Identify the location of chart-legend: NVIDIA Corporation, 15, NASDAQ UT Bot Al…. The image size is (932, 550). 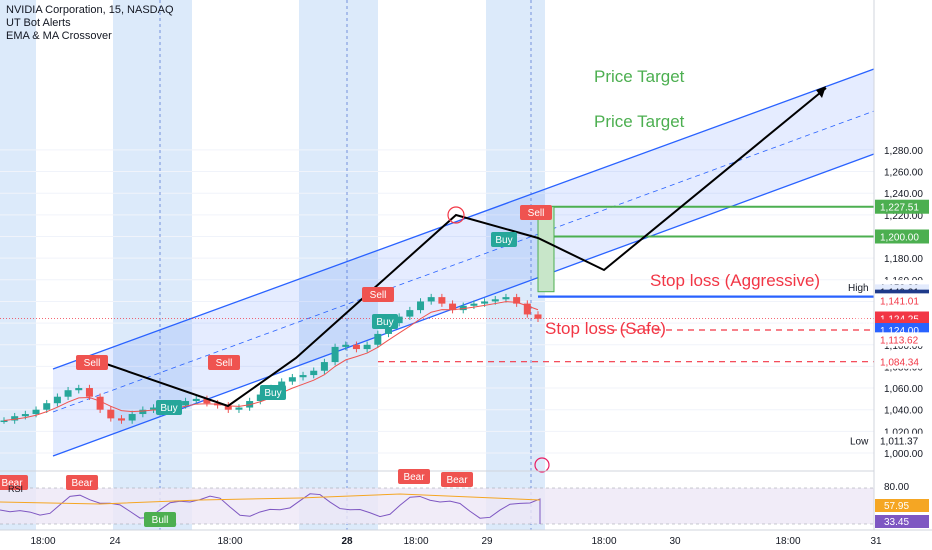
(90, 23).